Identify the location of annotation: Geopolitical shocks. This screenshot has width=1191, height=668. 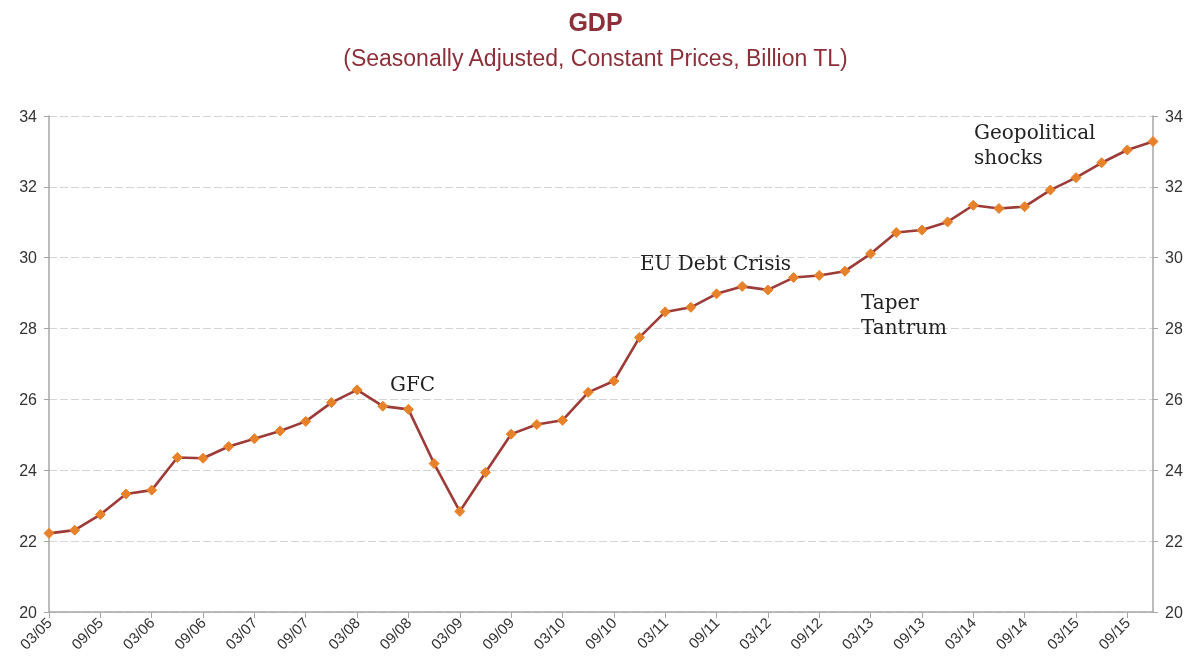
(1035, 144).